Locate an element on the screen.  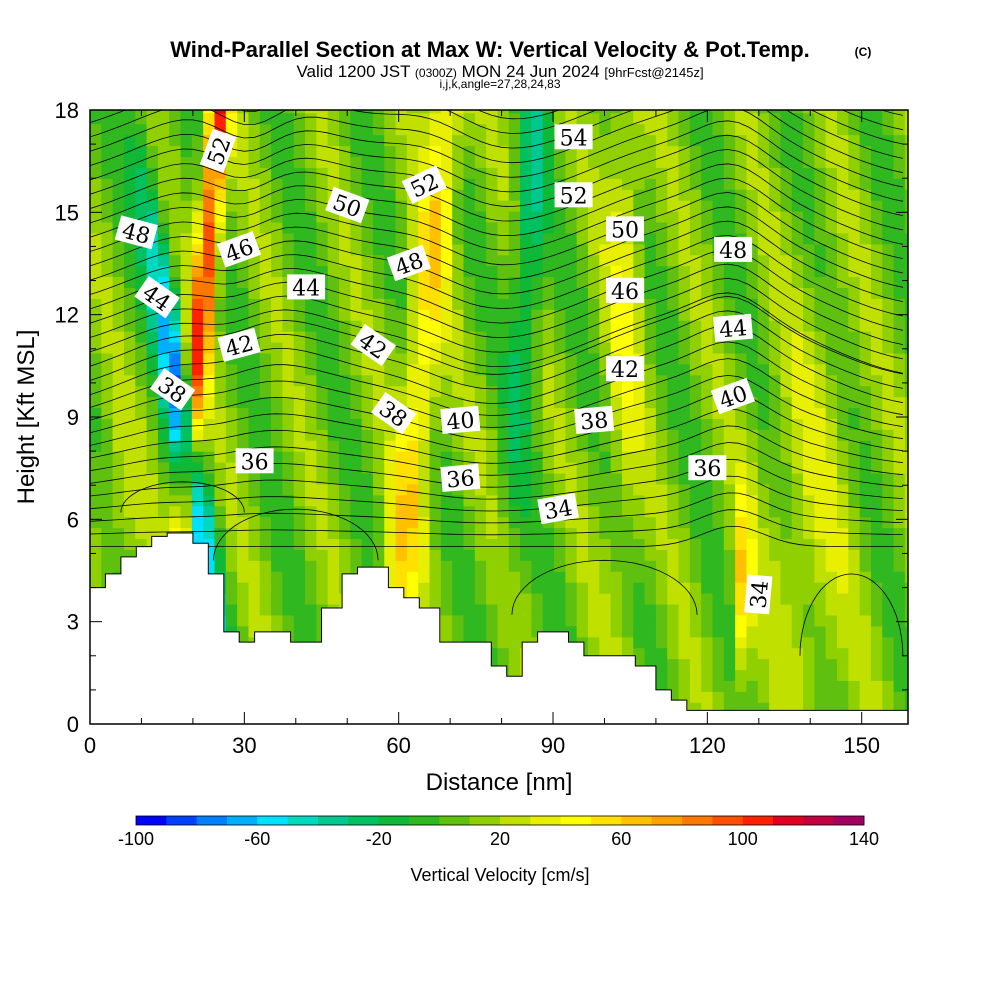
copyright-mark: (C) is located at coordinates (863, 52).